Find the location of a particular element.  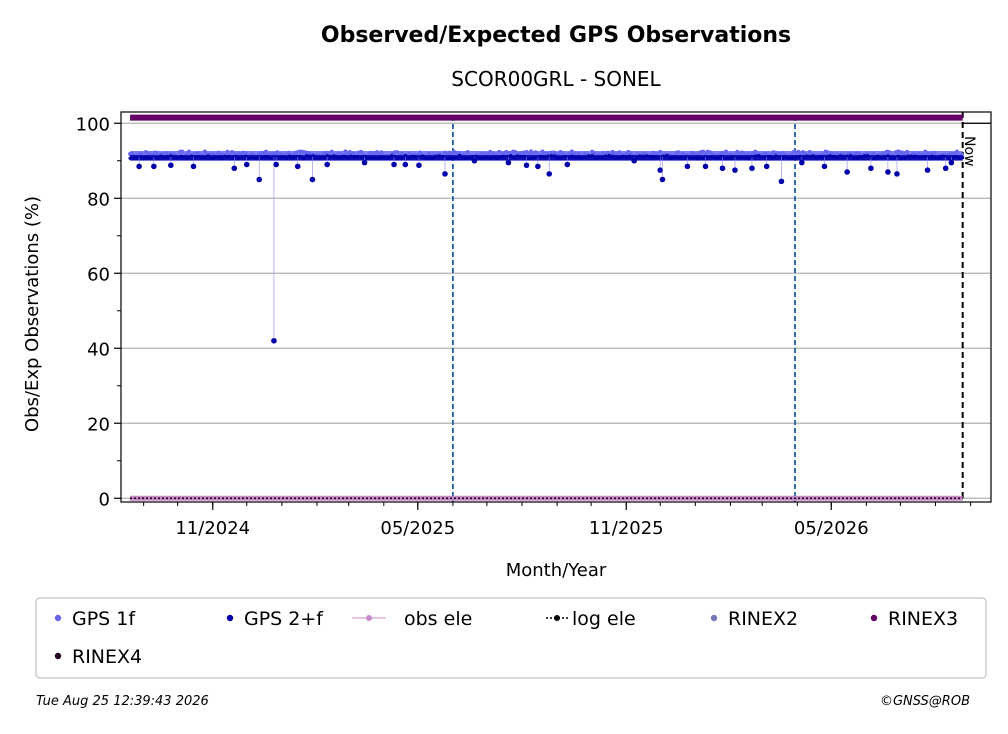

y-tick-label: 100 is located at coordinates (93, 124).